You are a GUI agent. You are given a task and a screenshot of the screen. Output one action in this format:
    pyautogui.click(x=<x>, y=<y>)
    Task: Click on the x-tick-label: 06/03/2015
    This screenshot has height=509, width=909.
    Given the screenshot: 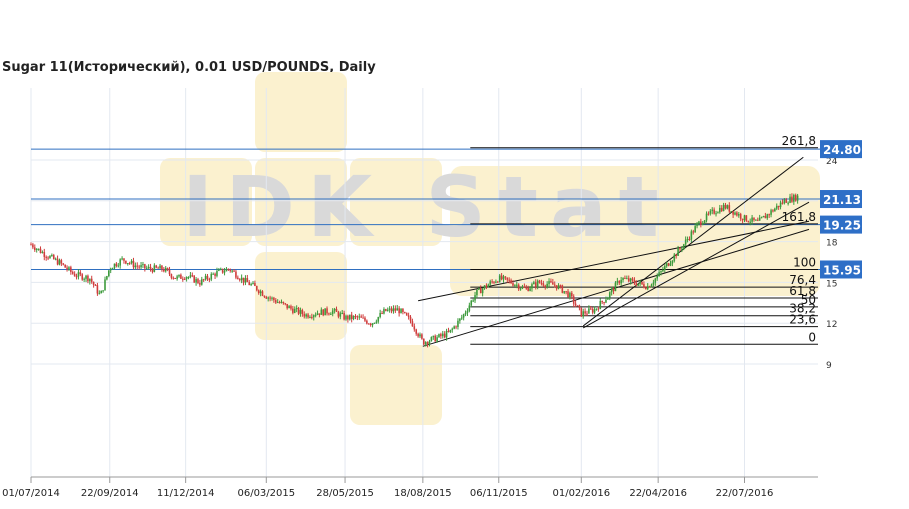 What is the action you would take?
    pyautogui.click(x=266, y=493)
    